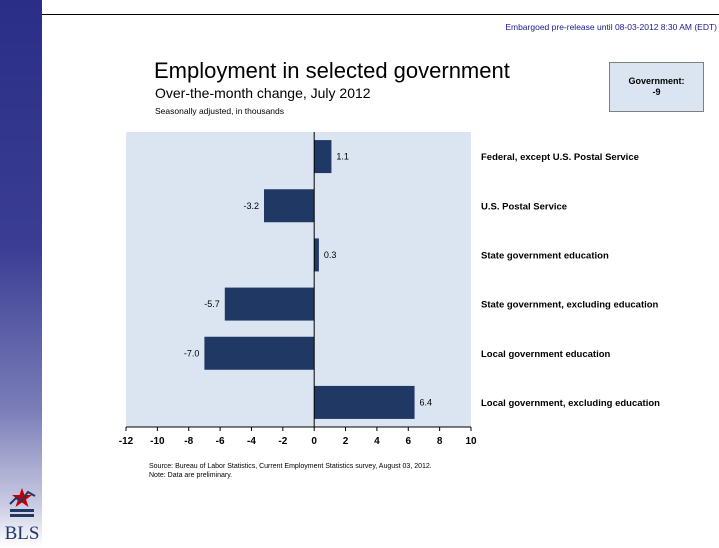  I want to click on bar-value-label-1: -3.2, so click(251, 206).